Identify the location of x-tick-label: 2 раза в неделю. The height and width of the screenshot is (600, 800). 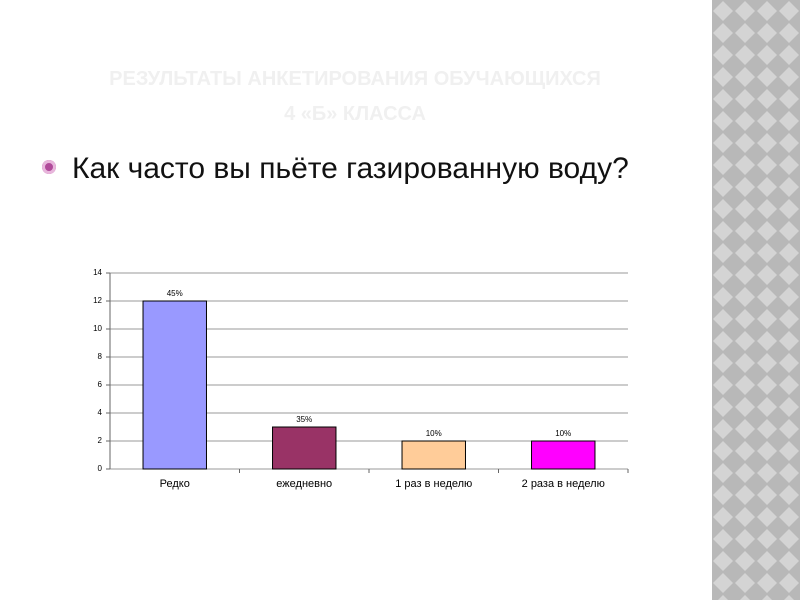
(563, 484).